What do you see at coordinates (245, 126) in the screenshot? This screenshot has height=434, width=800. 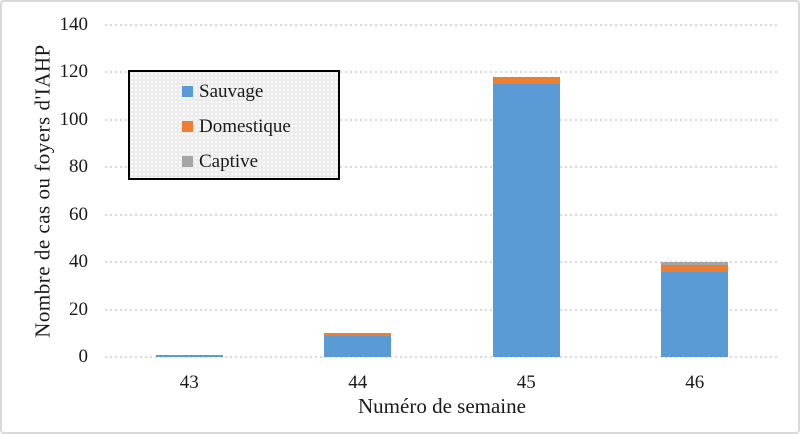 I see `legend-label-domestique: Domestique` at bounding box center [245, 126].